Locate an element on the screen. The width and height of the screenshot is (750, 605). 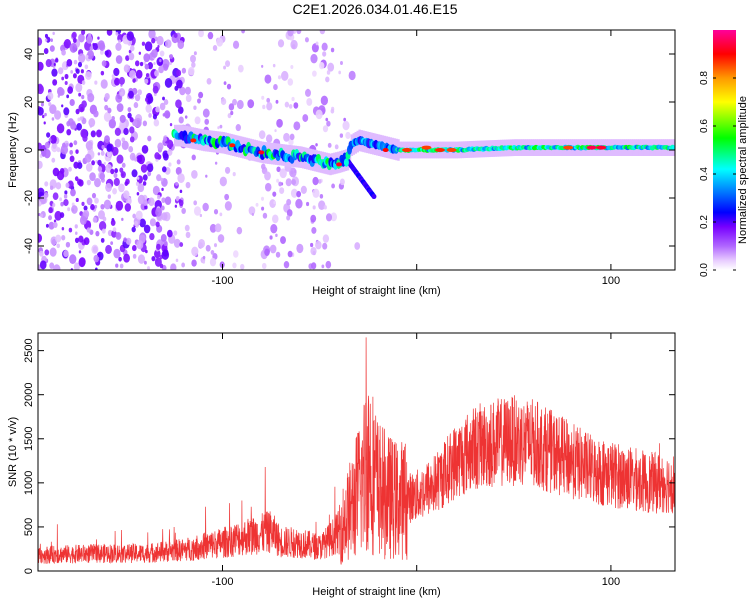
spectrogram-y-tick-label: 20 is located at coordinates (29, 102).